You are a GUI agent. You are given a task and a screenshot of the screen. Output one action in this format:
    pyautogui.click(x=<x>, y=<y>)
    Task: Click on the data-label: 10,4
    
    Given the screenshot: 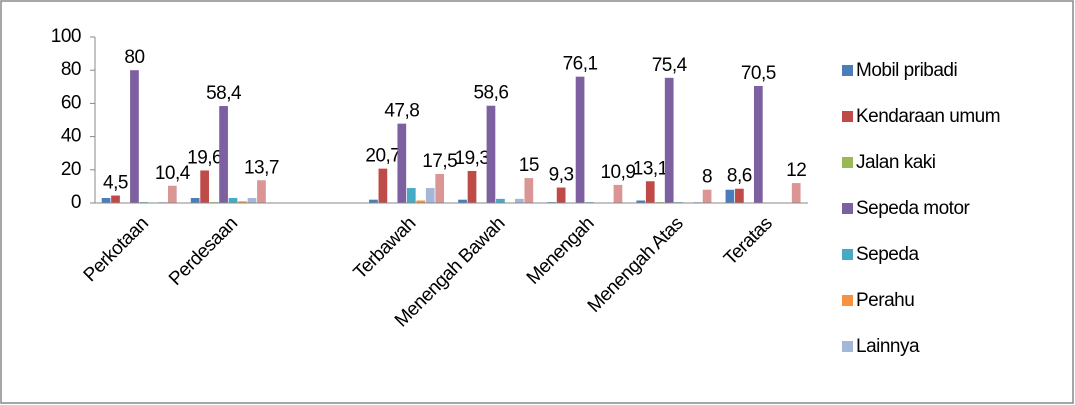 What is the action you would take?
    pyautogui.click(x=173, y=173)
    